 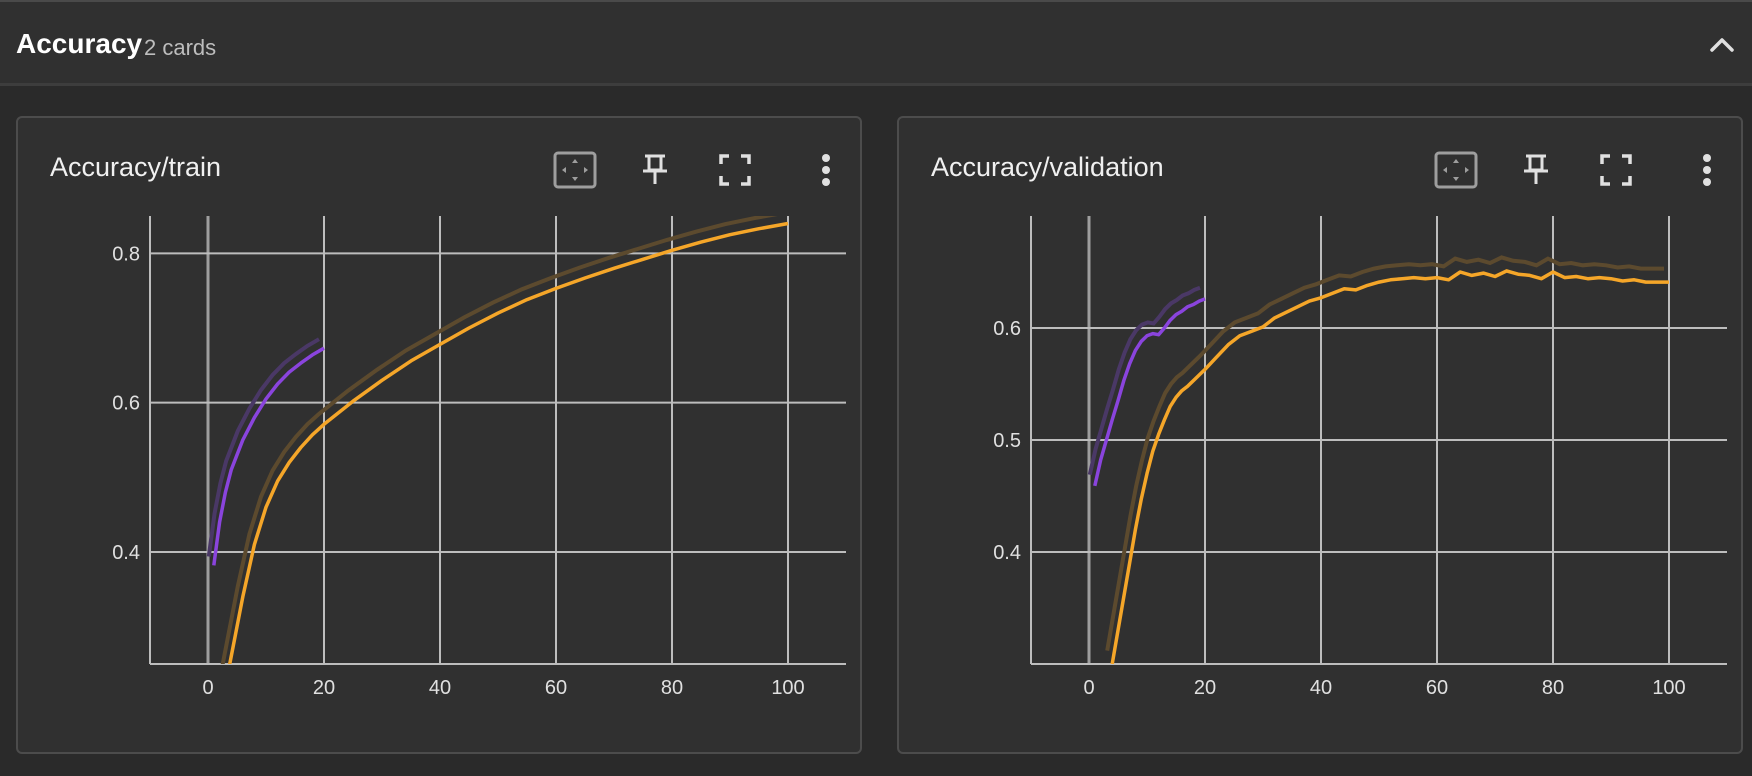 I want to click on y-tick-label: 0.5, so click(x=1007, y=441).